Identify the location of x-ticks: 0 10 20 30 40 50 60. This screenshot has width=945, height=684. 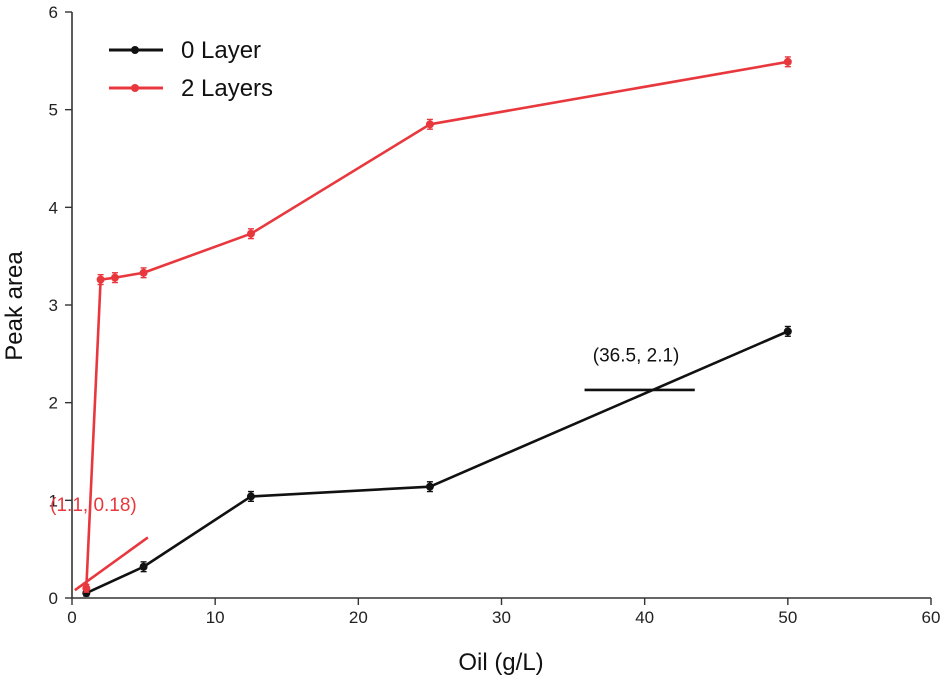
(503, 612).